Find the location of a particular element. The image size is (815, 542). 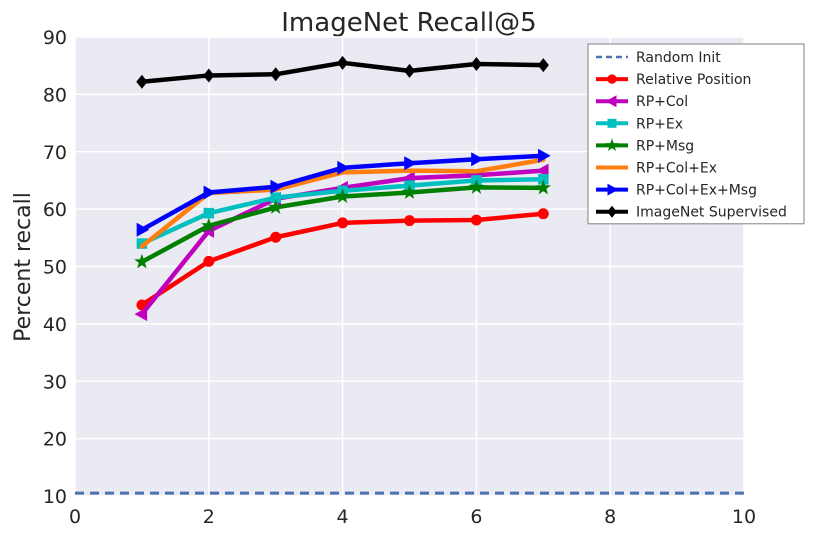

legend-item-random-init: Random Init is located at coordinates (658, 58).